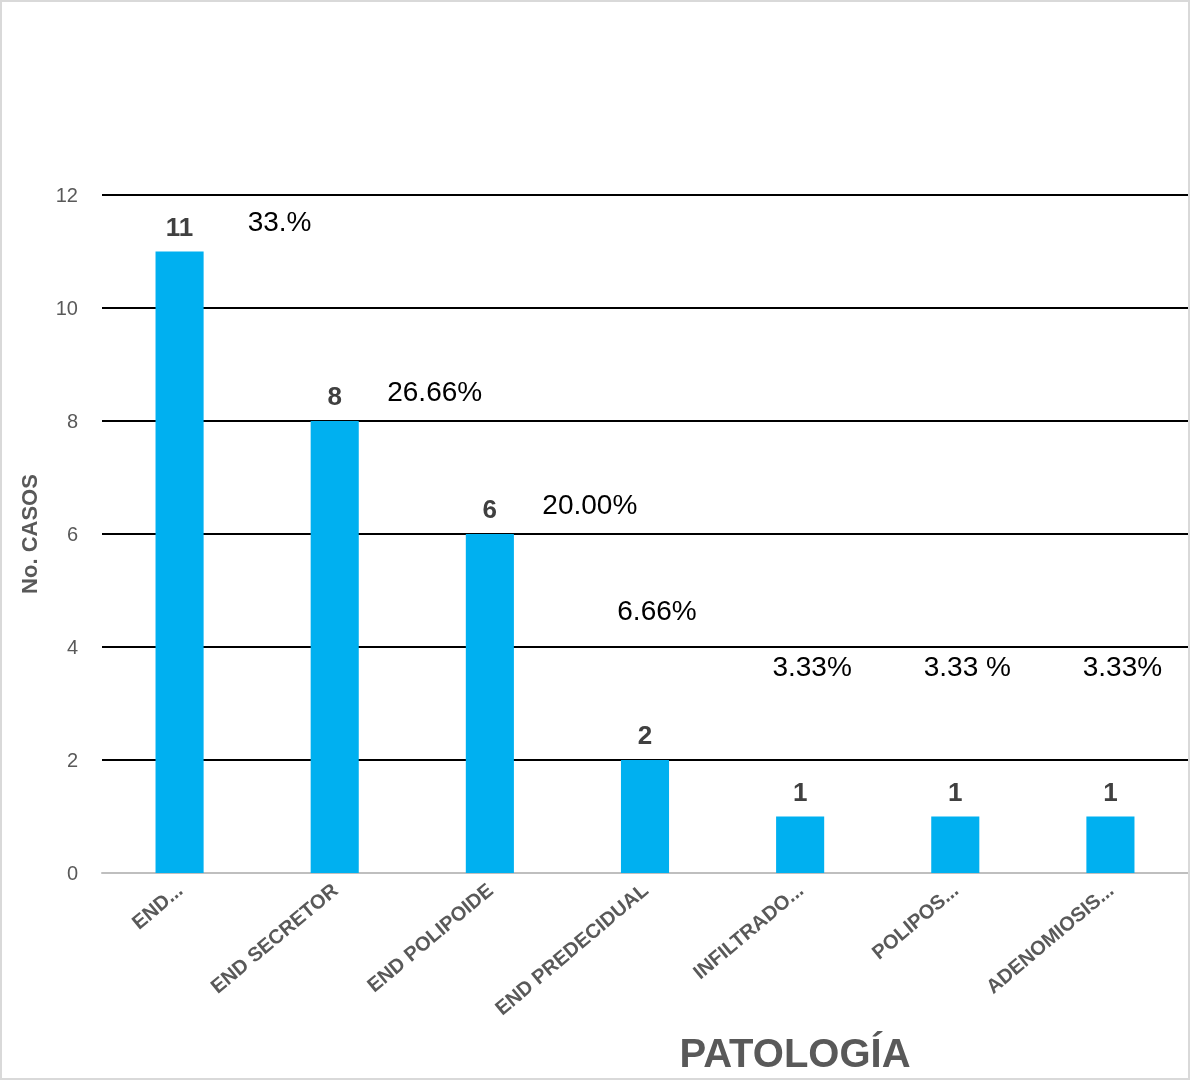 The width and height of the screenshot is (1190, 1080). What do you see at coordinates (657, 610) in the screenshot?
I see `annotation: 6.66%` at bounding box center [657, 610].